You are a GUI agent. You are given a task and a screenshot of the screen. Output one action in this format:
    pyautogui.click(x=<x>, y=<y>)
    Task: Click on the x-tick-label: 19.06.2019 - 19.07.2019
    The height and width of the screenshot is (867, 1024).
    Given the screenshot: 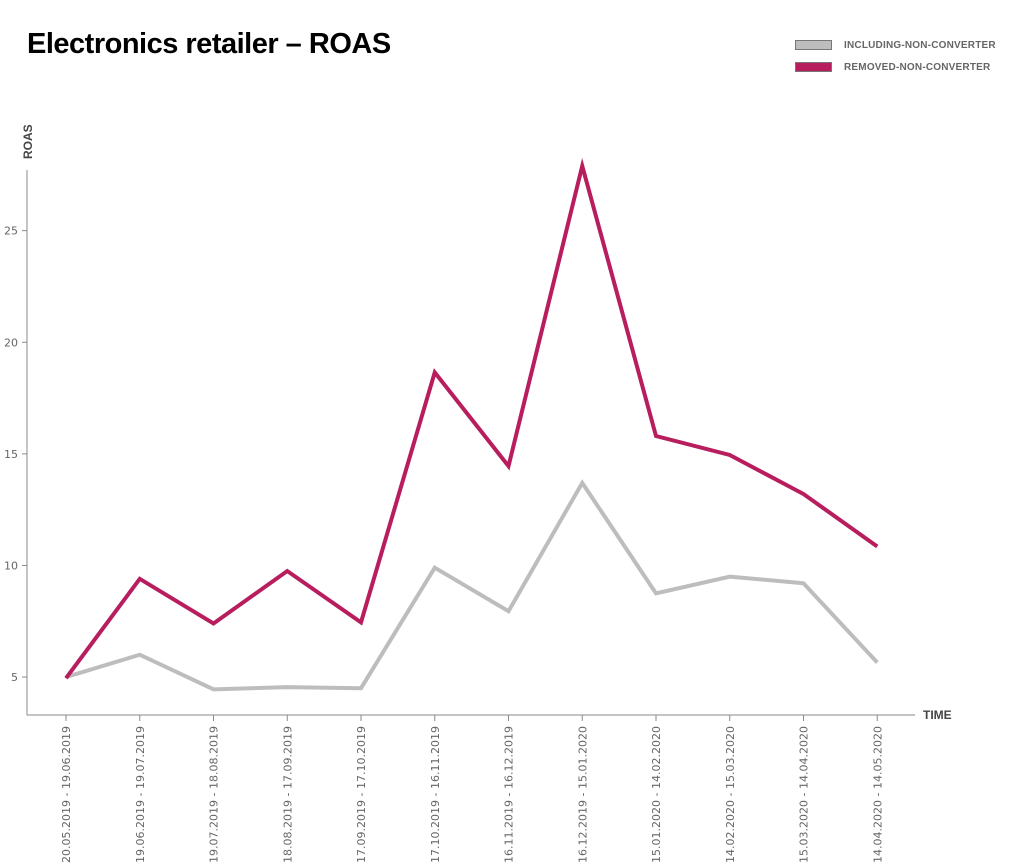 What is the action you would take?
    pyautogui.click(x=140, y=794)
    